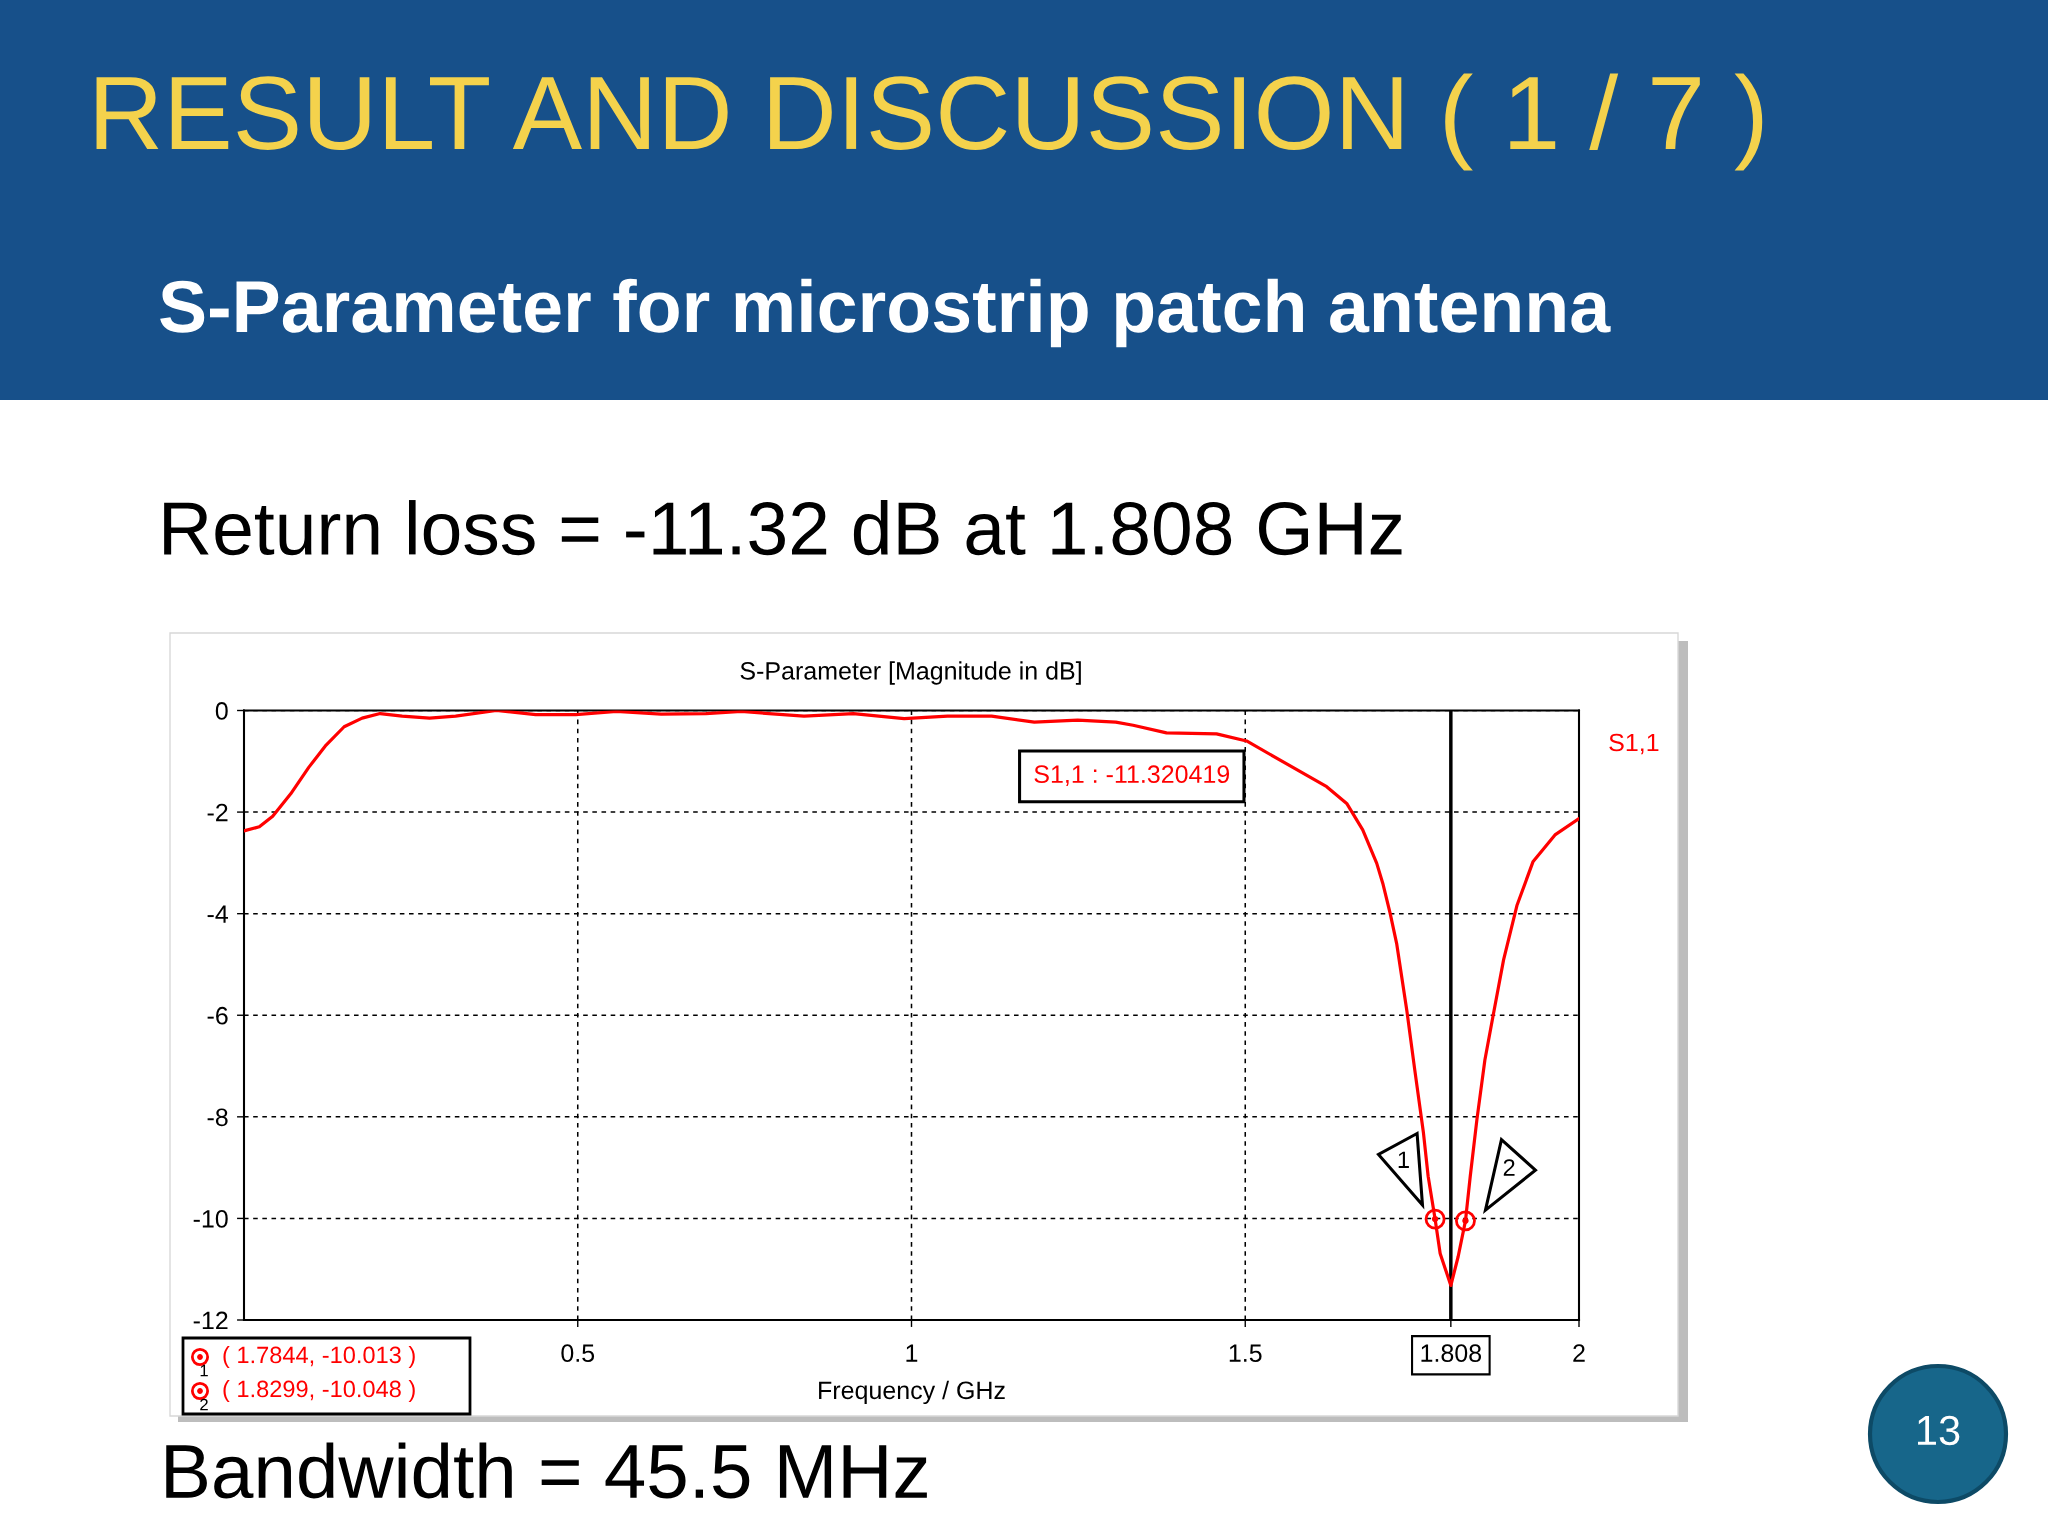  What do you see at coordinates (217, 812) in the screenshot?
I see `y-tick-label: -2` at bounding box center [217, 812].